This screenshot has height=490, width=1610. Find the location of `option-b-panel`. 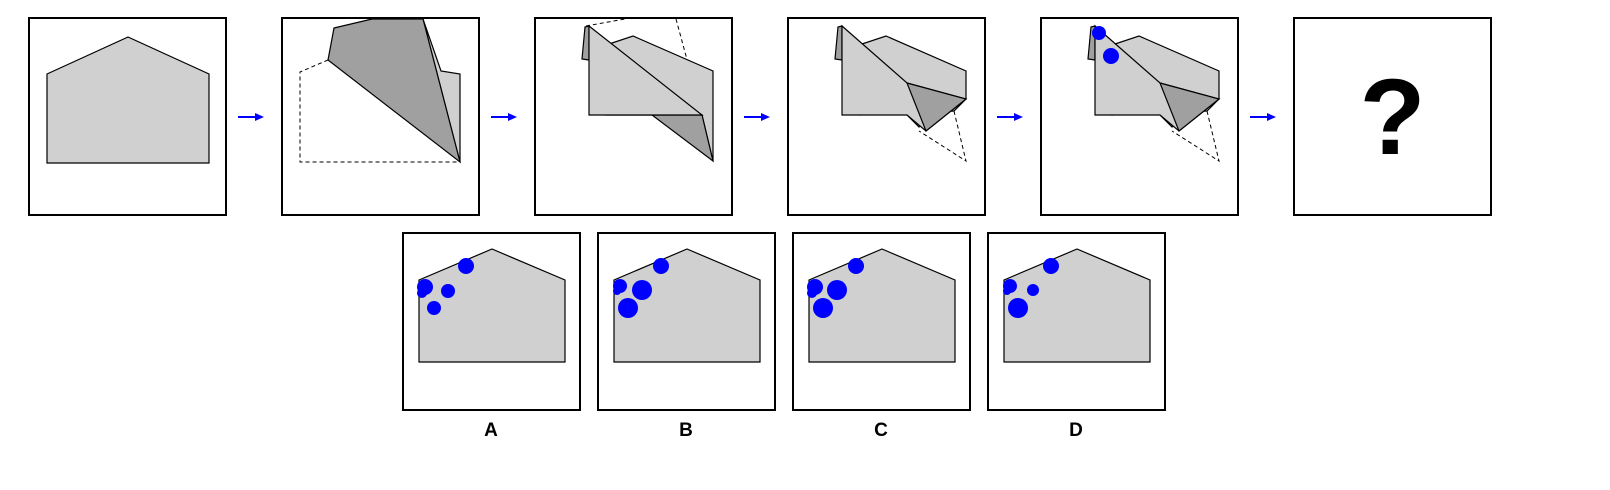

option-b-panel is located at coordinates (686, 321).